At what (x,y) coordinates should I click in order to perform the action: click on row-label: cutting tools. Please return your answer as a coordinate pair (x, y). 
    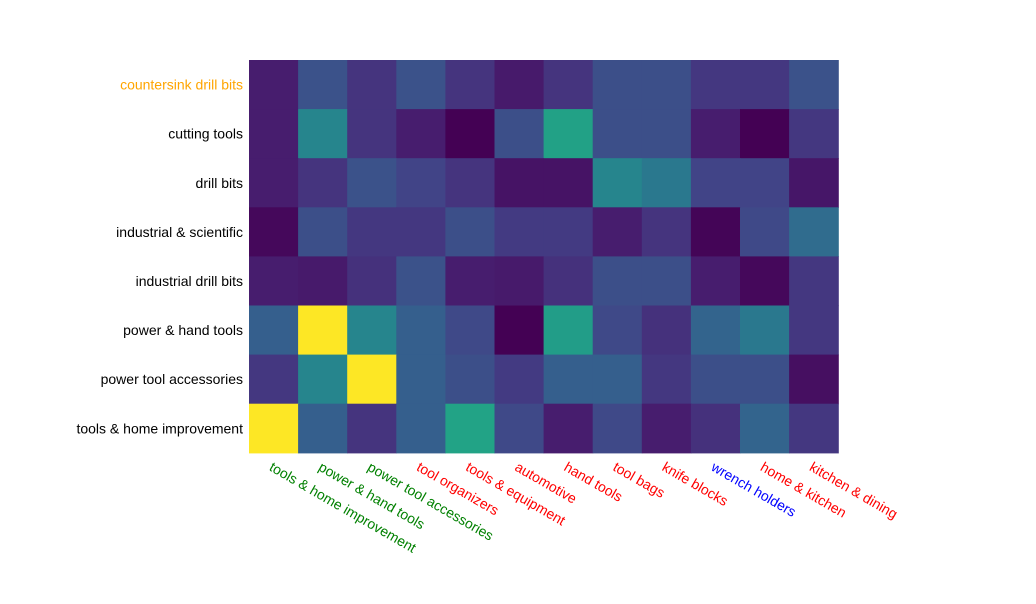
    Looking at the image, I should click on (205, 134).